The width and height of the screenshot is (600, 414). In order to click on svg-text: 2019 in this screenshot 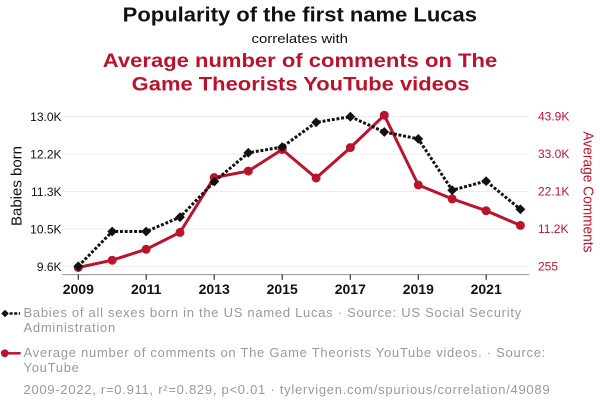, I will do `click(418, 289)`.